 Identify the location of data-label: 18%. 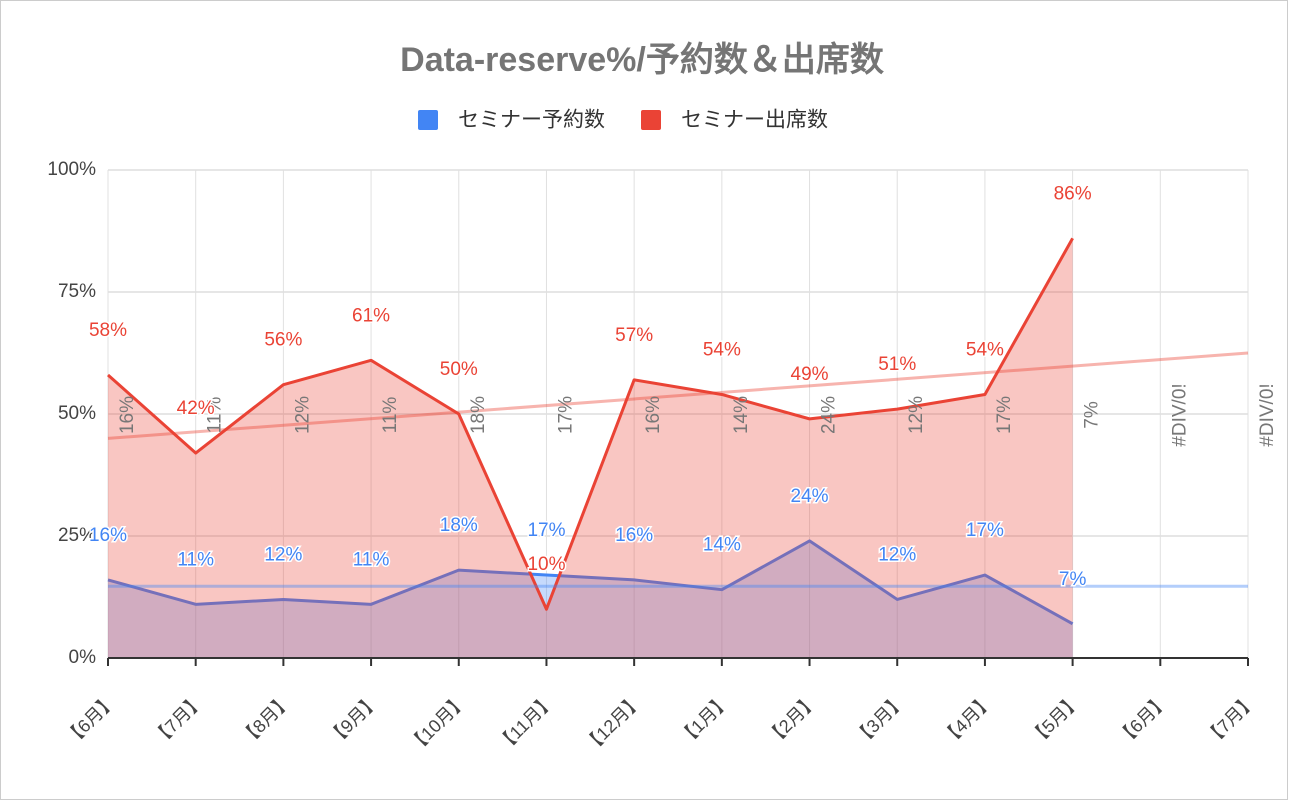
(459, 525).